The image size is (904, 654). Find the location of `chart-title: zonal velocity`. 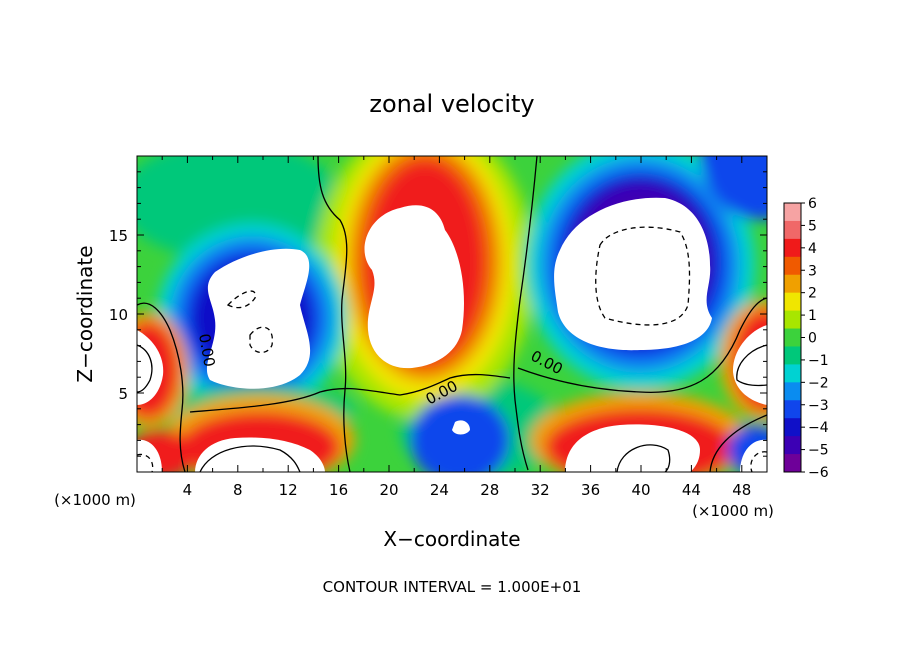

chart-title: zonal velocity is located at coordinates (451, 104).